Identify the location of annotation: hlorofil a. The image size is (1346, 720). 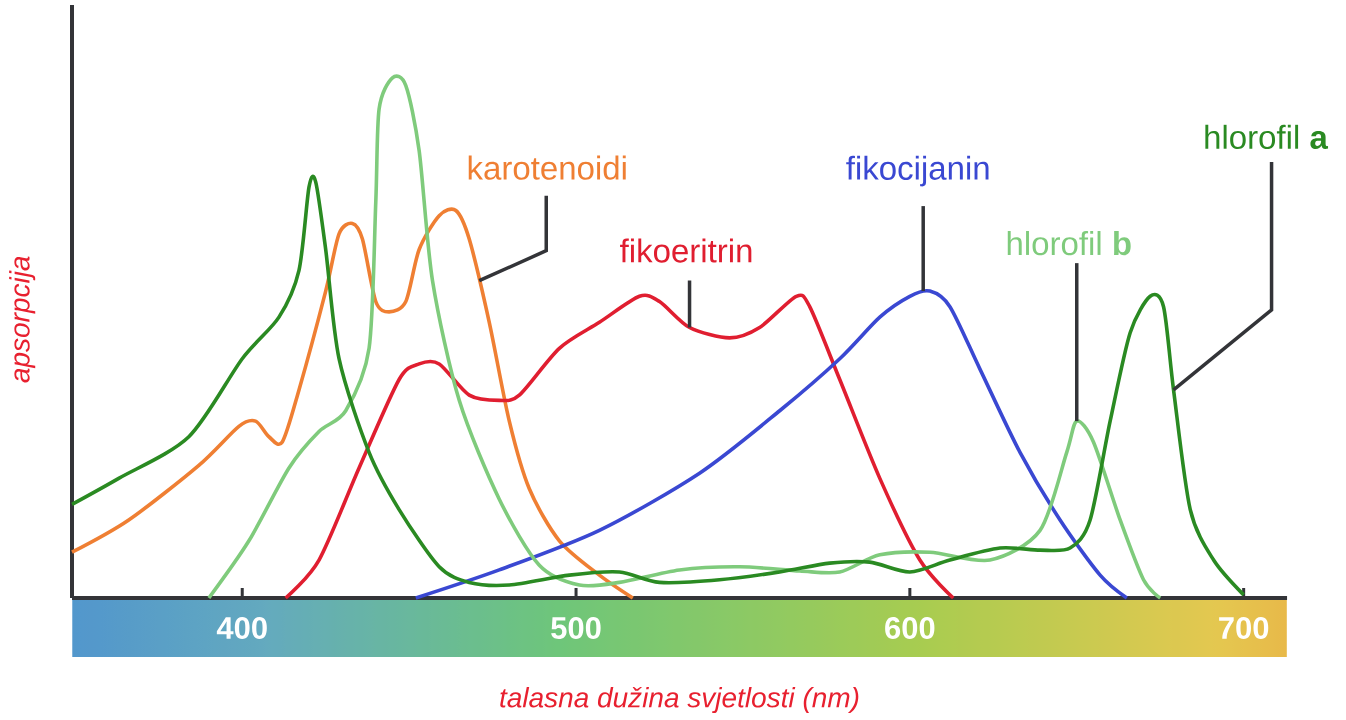
(1267, 137).